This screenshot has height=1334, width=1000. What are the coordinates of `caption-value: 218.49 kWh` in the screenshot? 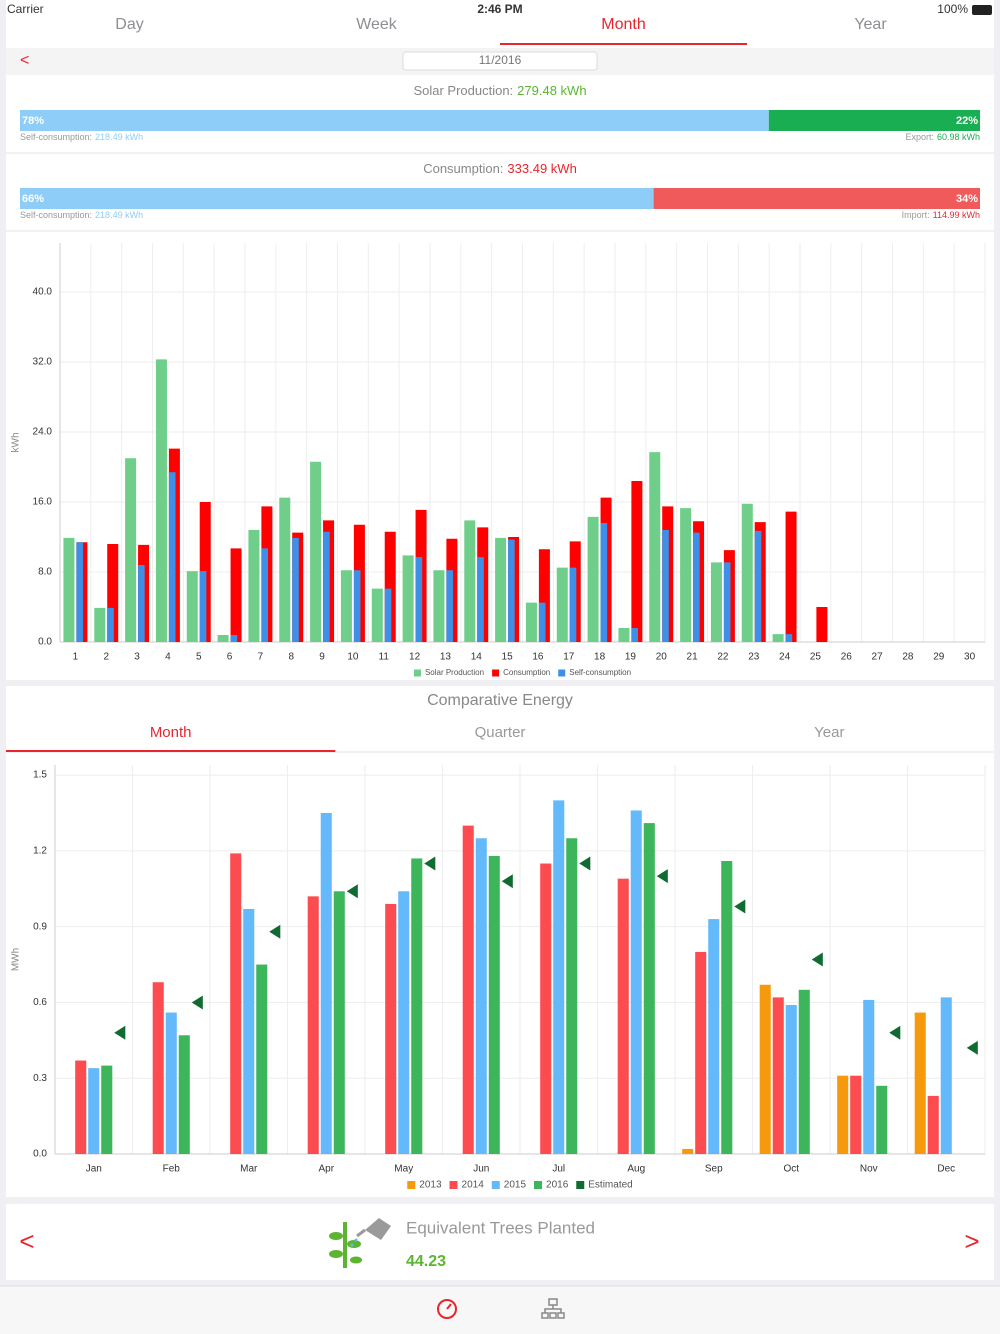 It's located at (119, 137).